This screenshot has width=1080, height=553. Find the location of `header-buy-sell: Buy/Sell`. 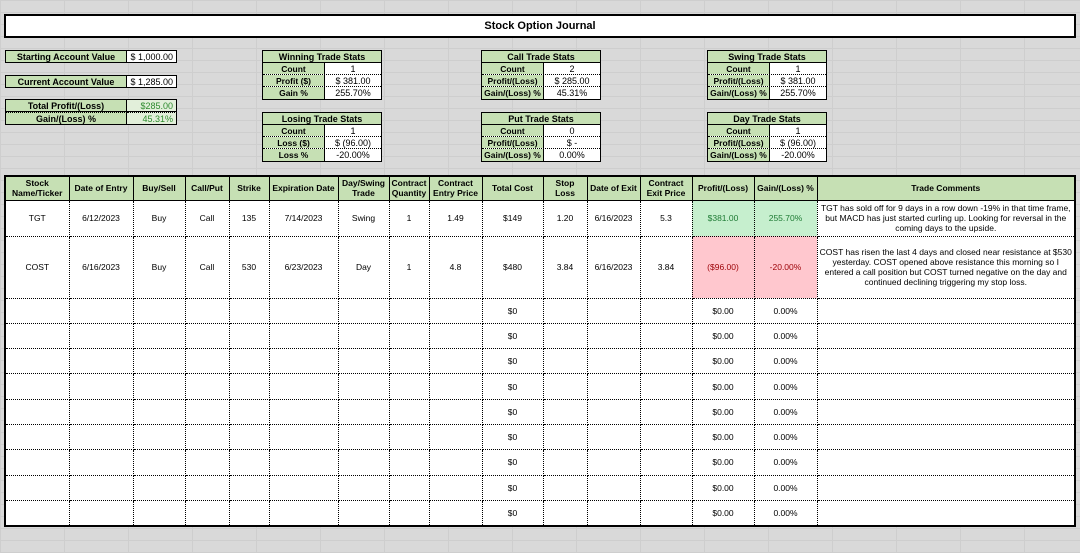

header-buy-sell: Buy/Sell is located at coordinates (159, 188).